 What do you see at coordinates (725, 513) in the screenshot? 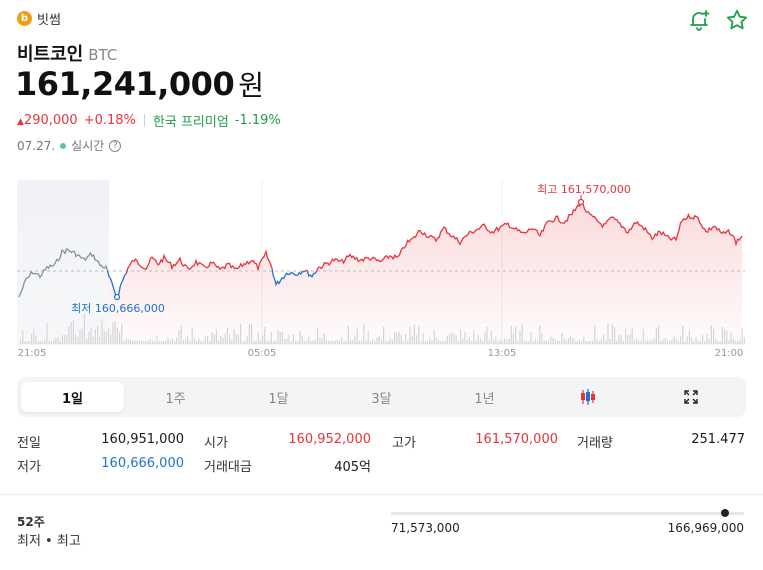
I see `week52-range-marker` at bounding box center [725, 513].